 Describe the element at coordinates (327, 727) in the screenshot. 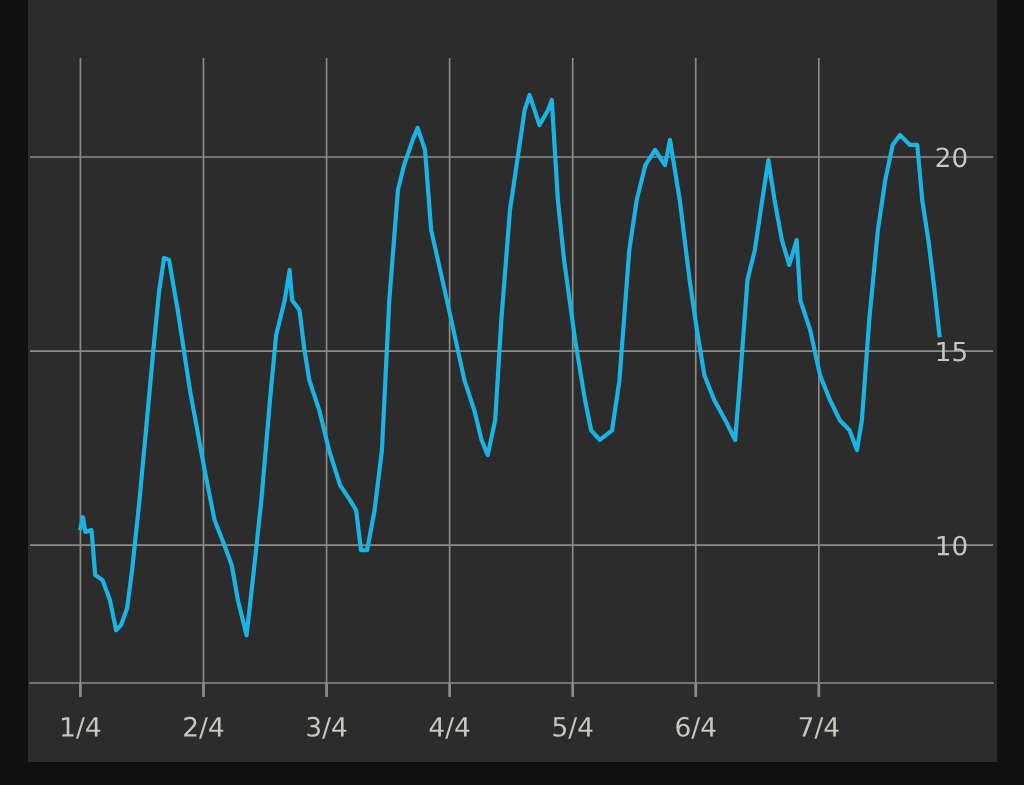

I see `x-tick-label: 3/4` at that location.